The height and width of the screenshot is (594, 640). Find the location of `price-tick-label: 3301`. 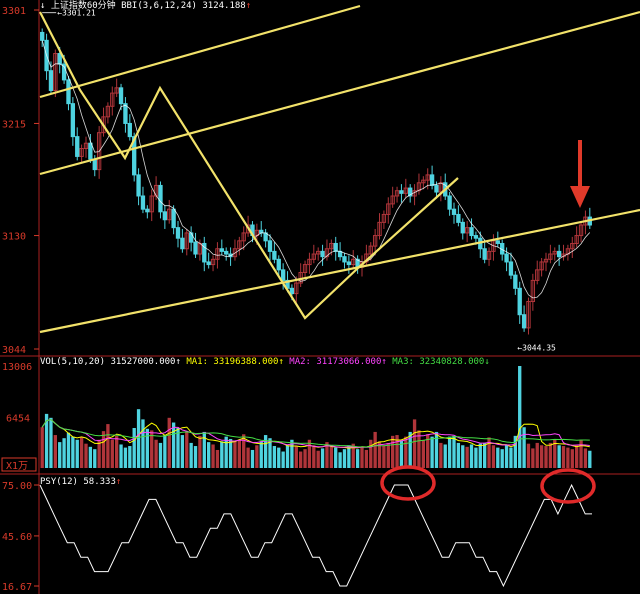

price-tick-label: 3301 is located at coordinates (14, 11).